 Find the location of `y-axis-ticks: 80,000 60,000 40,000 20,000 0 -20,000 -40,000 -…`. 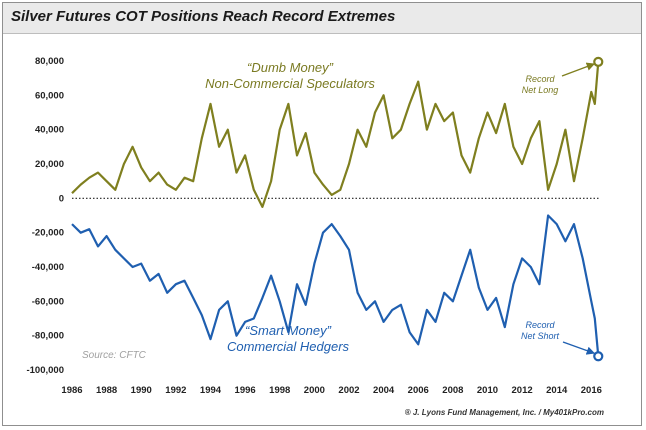

y-axis-ticks: 80,000 60,000 40,000 20,000 0 -20,000 -40,000 -… is located at coordinates (45, 216).